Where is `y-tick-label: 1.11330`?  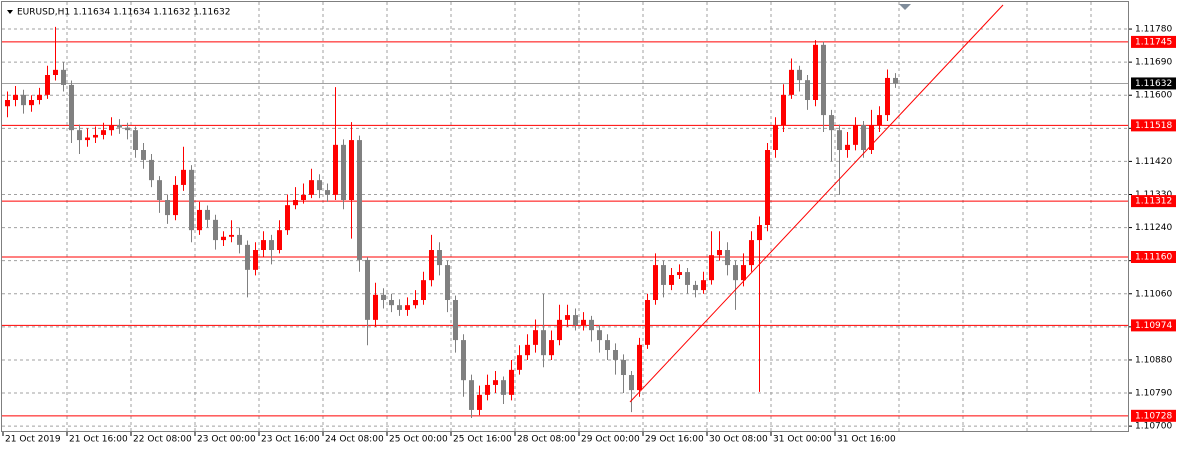
y-tick-label: 1.11330 is located at coordinates (1153, 195).